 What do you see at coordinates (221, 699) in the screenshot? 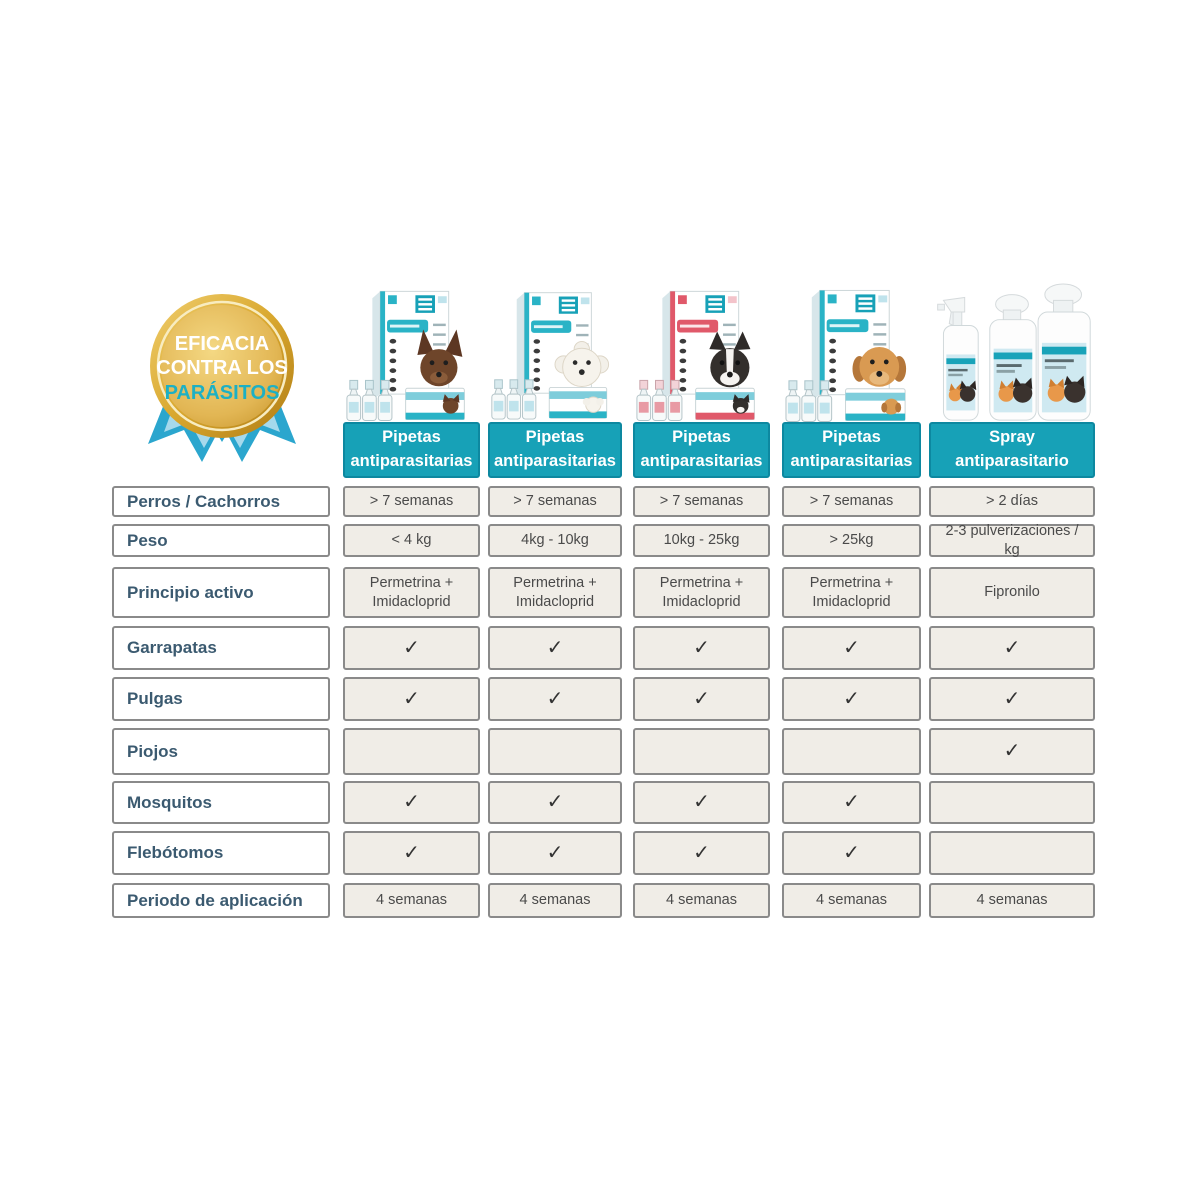
I see `row-label: Pulgas` at bounding box center [221, 699].